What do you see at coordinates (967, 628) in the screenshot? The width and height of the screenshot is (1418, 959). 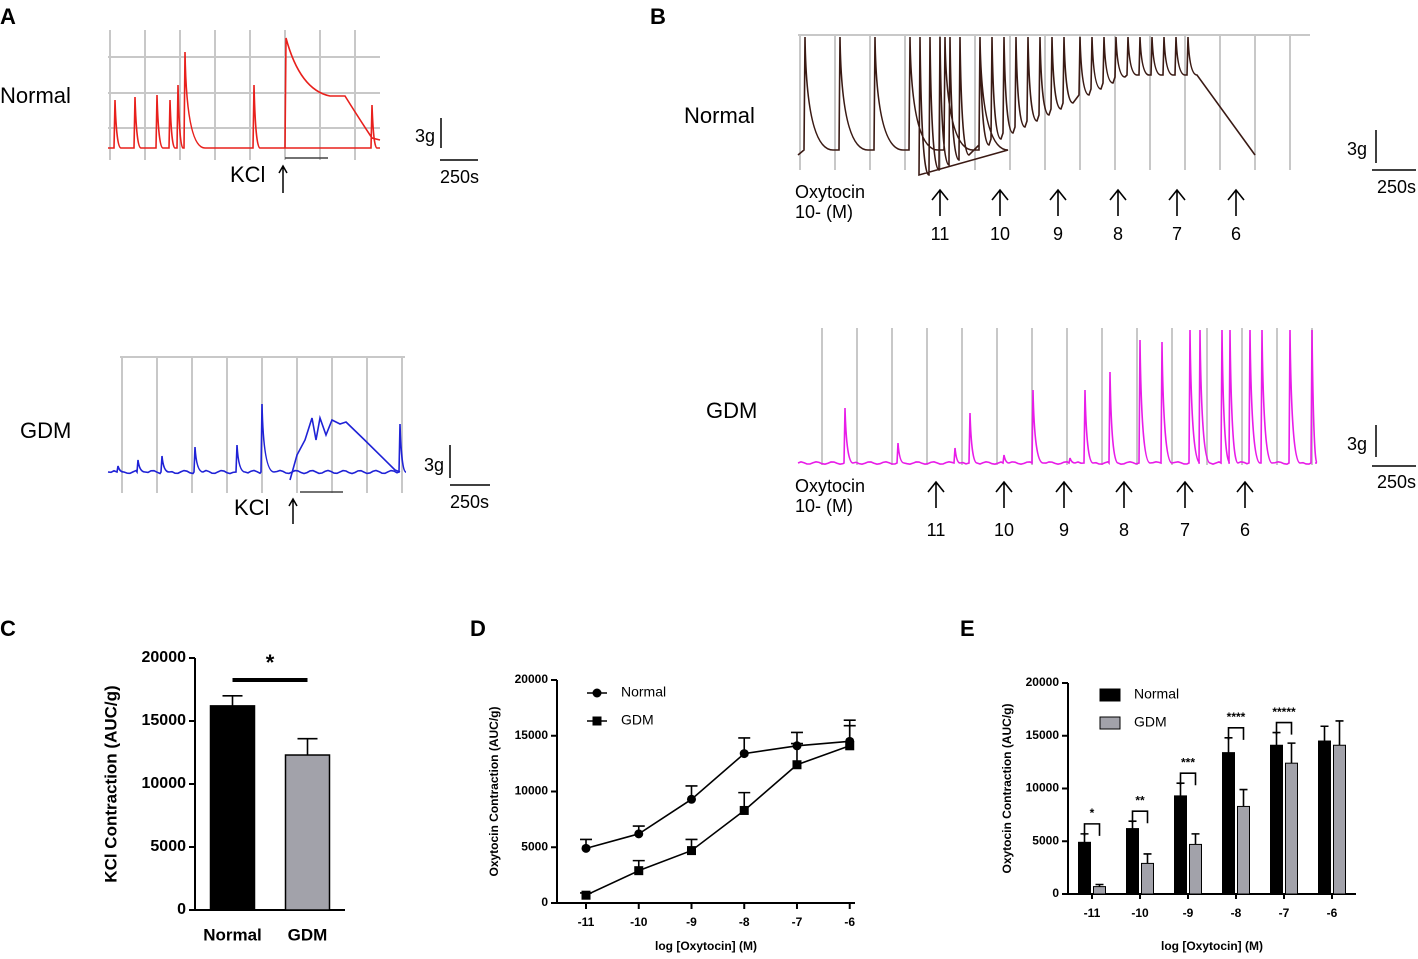 I see `panel-letter: E` at bounding box center [967, 628].